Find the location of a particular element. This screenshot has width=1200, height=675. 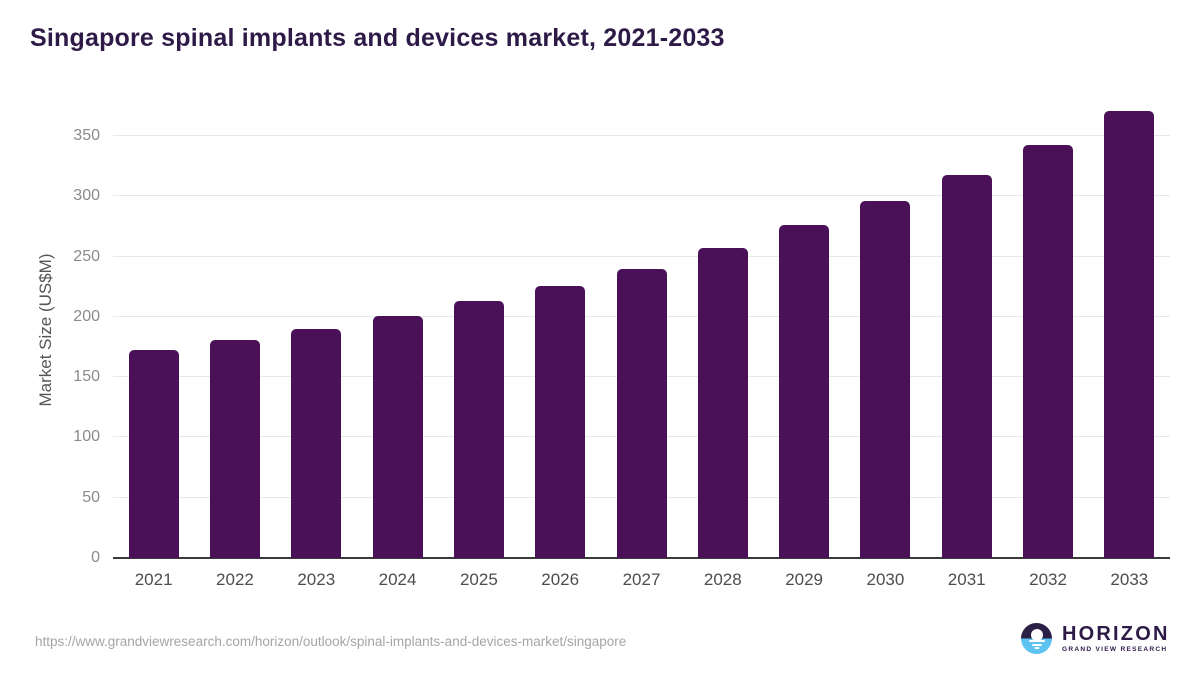

horizon-logo: HORIZON GRAND VIEW RESEARCH is located at coordinates (1095, 638).